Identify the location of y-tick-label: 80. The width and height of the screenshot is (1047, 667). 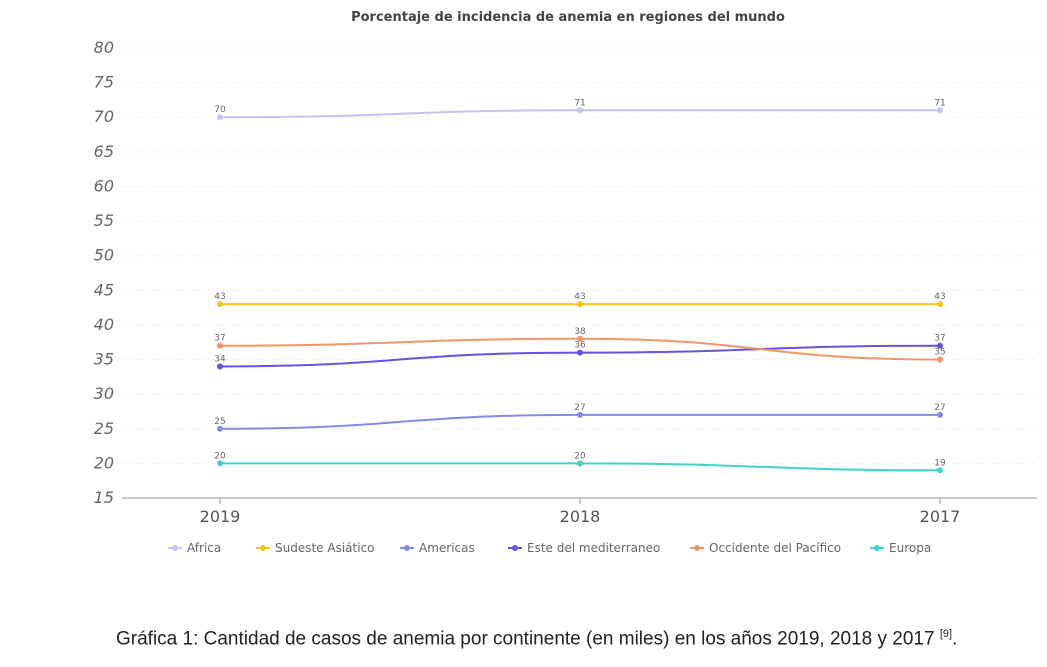
(104, 47).